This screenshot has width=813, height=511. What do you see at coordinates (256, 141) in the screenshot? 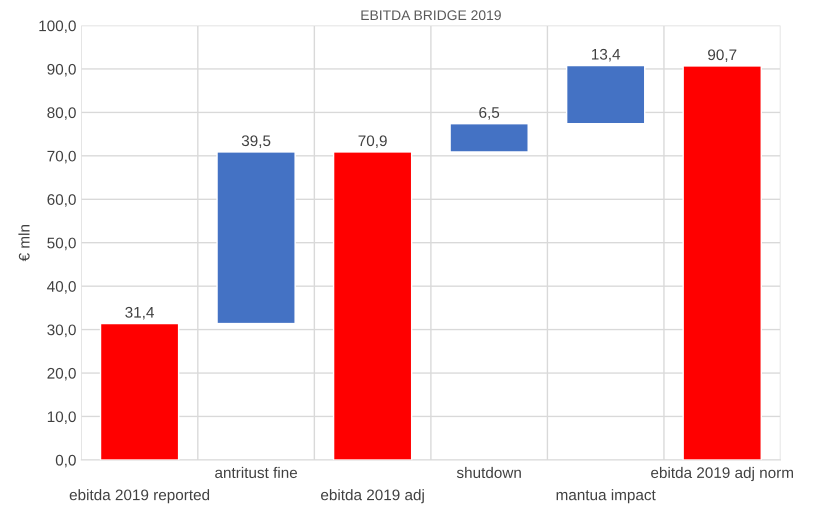
I see `data-label: 39,5` at bounding box center [256, 141].